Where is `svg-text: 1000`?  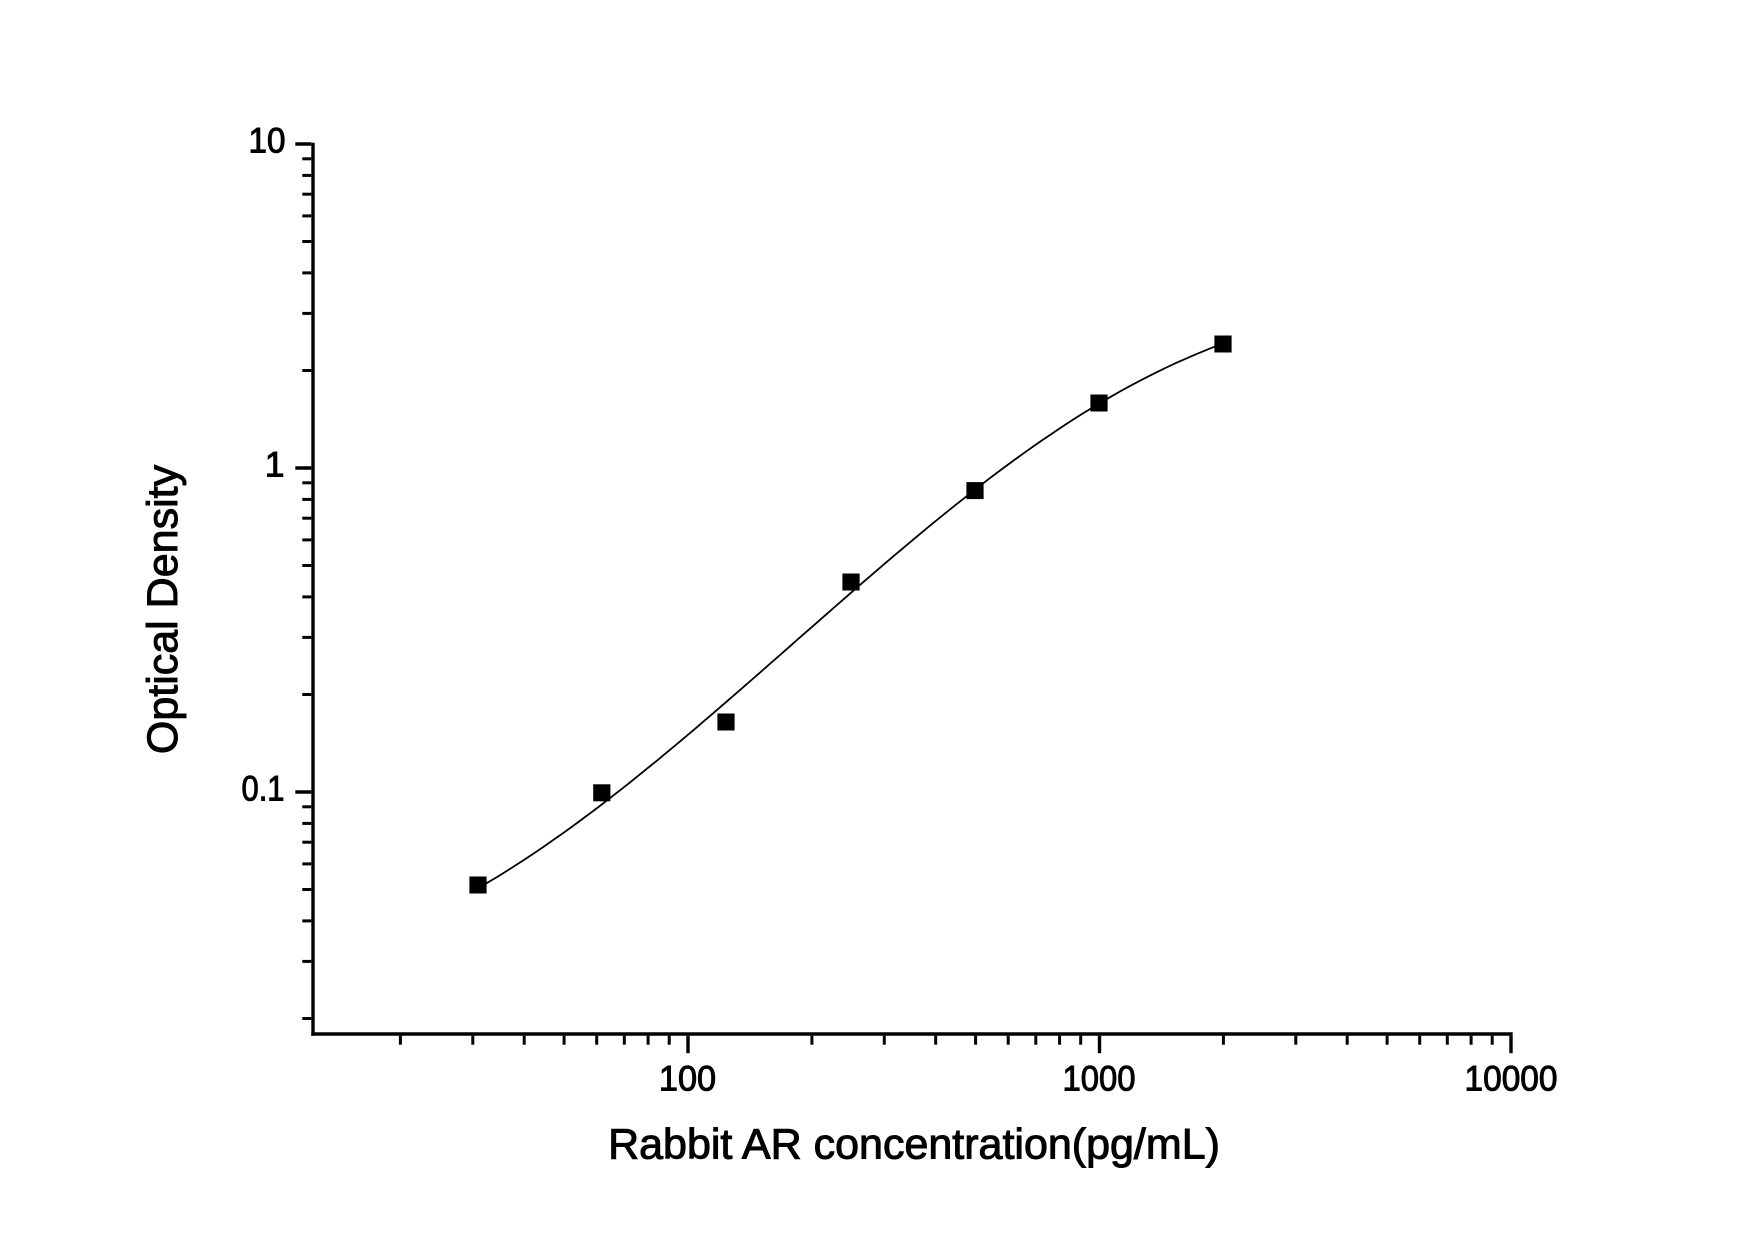
svg-text: 1000 is located at coordinates (1098, 1078).